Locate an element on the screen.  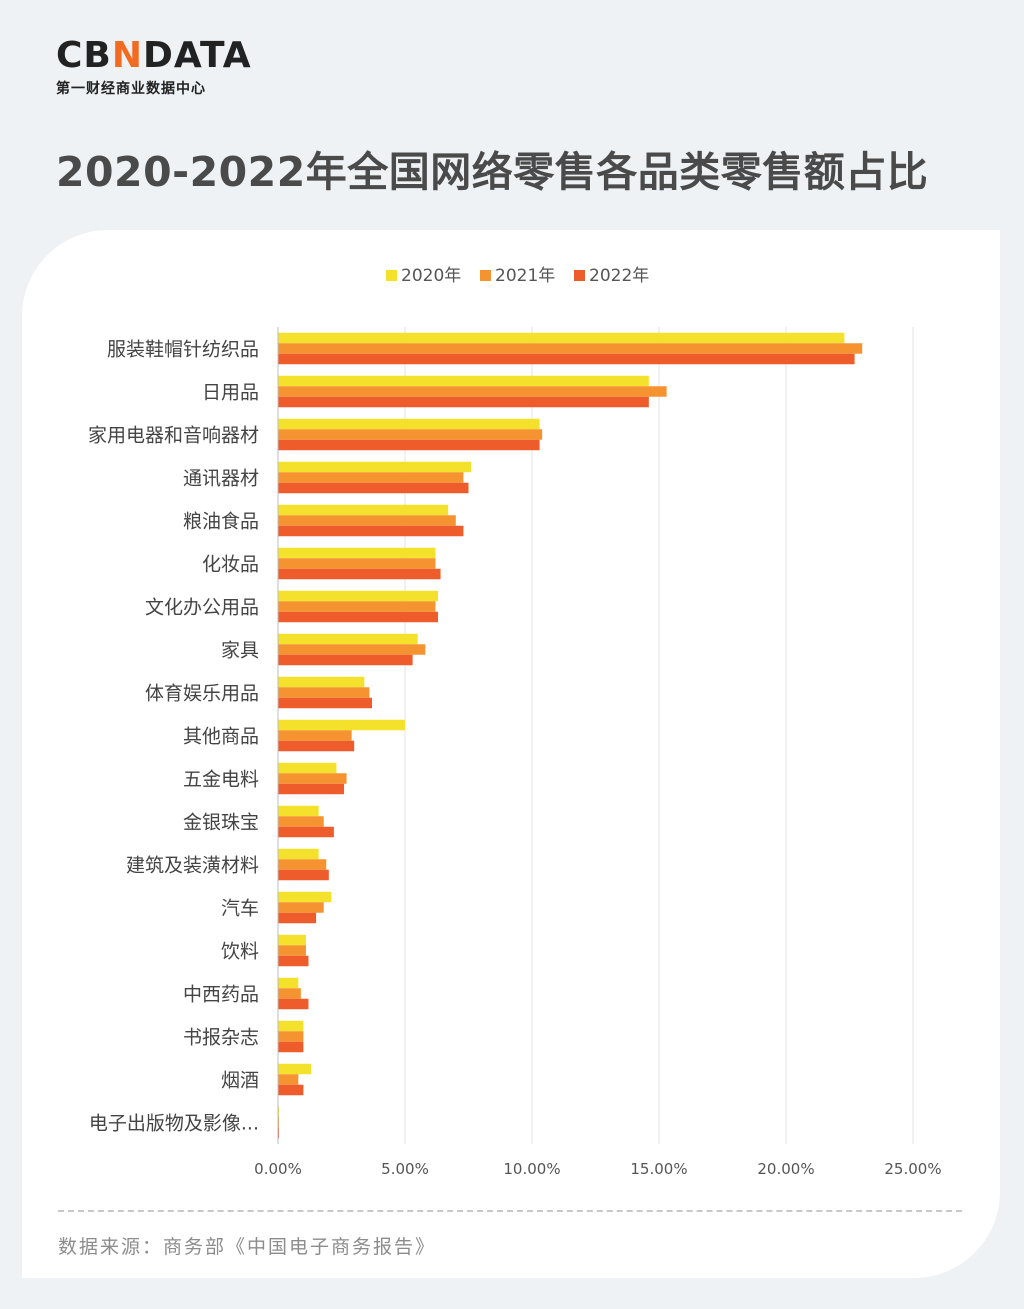
logo-tagline: 第一财经商业数据中心 is located at coordinates (131, 89).